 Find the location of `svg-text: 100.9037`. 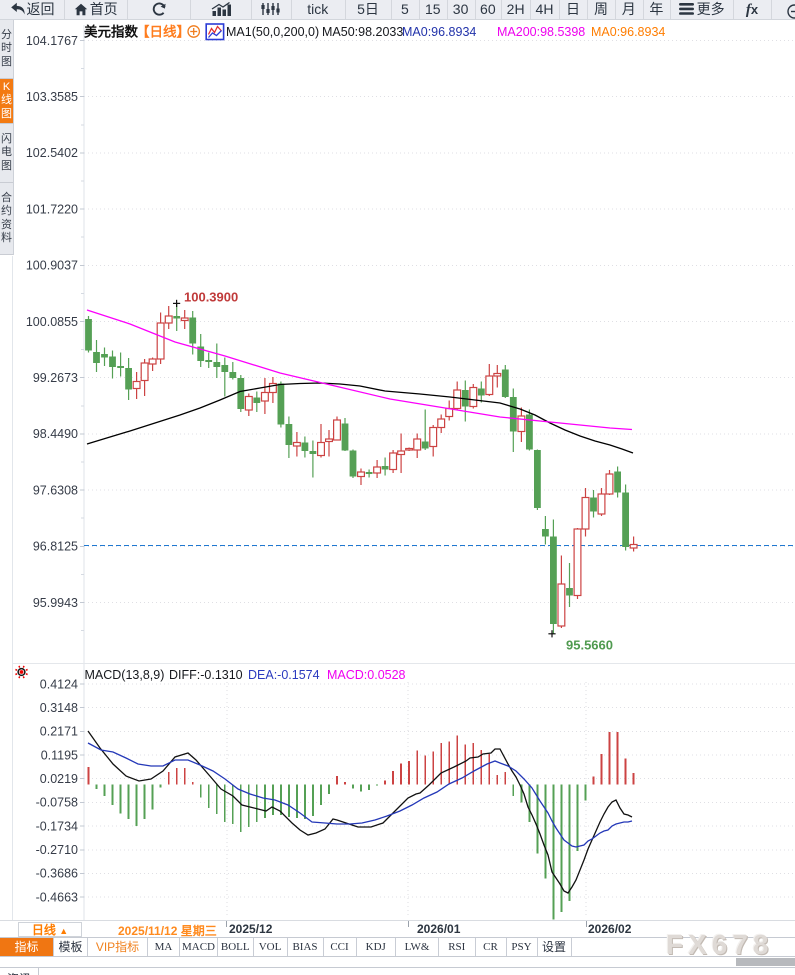

svg-text: 100.9037 is located at coordinates (52, 266).